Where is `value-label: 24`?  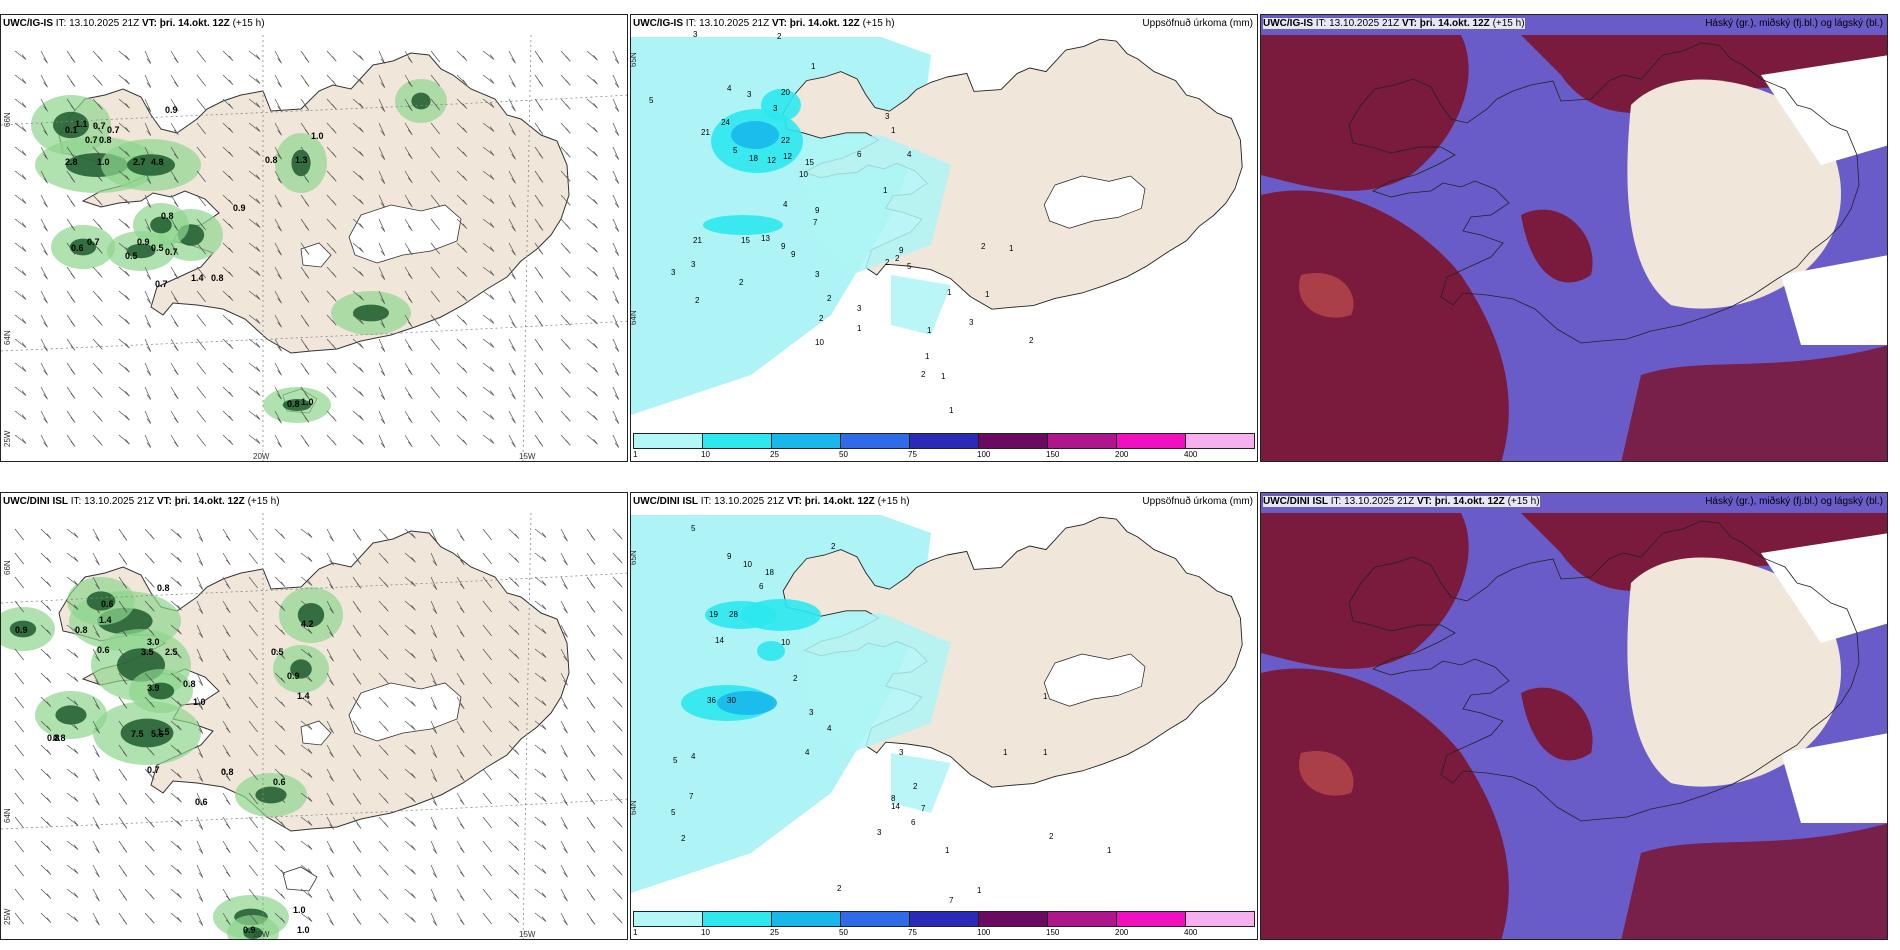
value-label: 24 is located at coordinates (725, 122).